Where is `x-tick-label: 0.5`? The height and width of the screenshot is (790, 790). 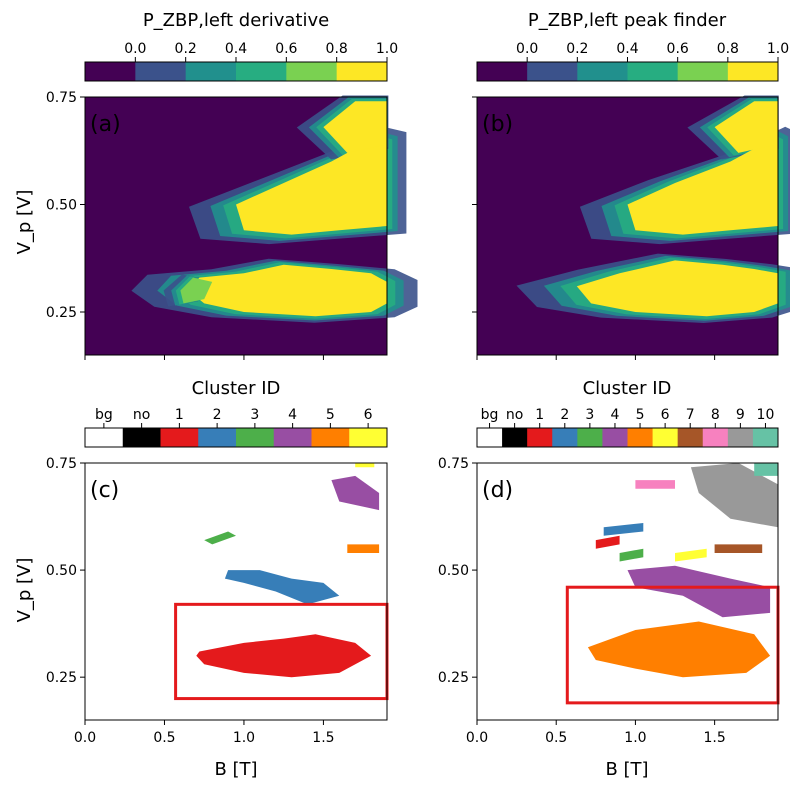 x-tick-label: 0.5 is located at coordinates (164, 738).